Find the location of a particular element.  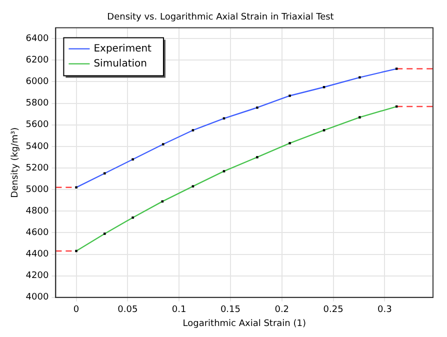

y-tick-label: 5400 is located at coordinates (37, 147).